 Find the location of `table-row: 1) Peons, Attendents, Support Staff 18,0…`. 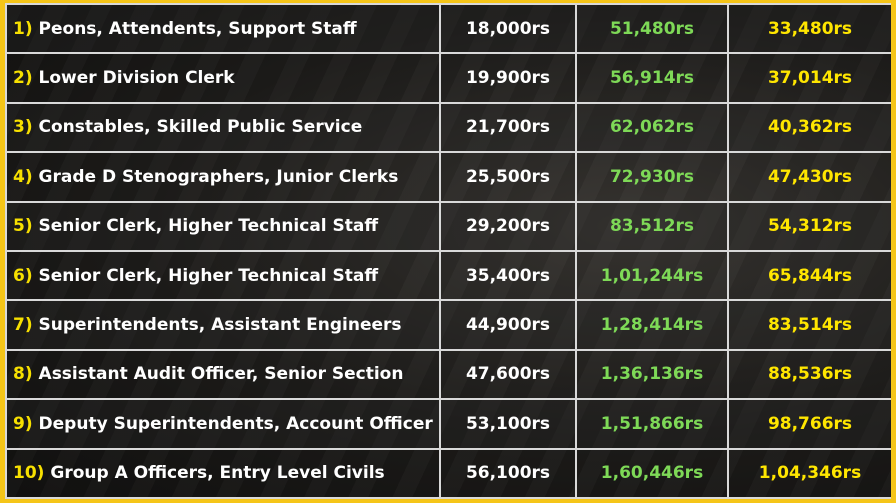

table-row: 1) Peons, Attendents, Support Staff 18,0… is located at coordinates (448, 29).